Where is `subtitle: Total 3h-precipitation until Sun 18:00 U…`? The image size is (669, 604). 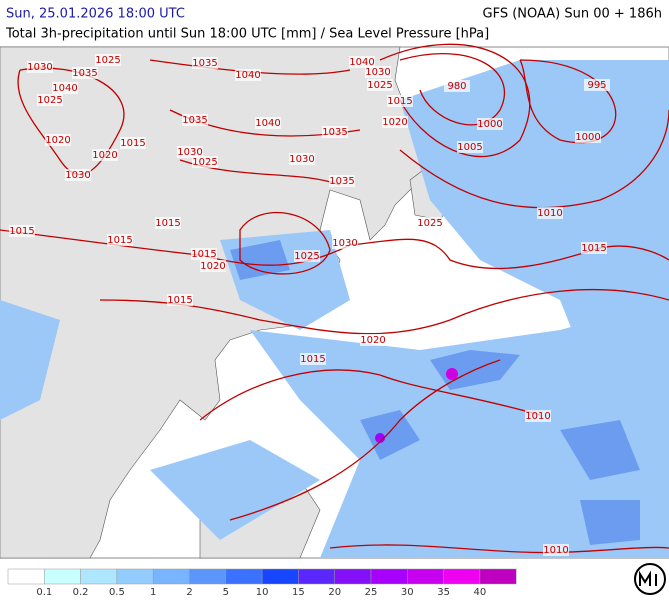 subtitle: Total 3h-precipitation until Sun 18:00 U… is located at coordinates (247, 34).